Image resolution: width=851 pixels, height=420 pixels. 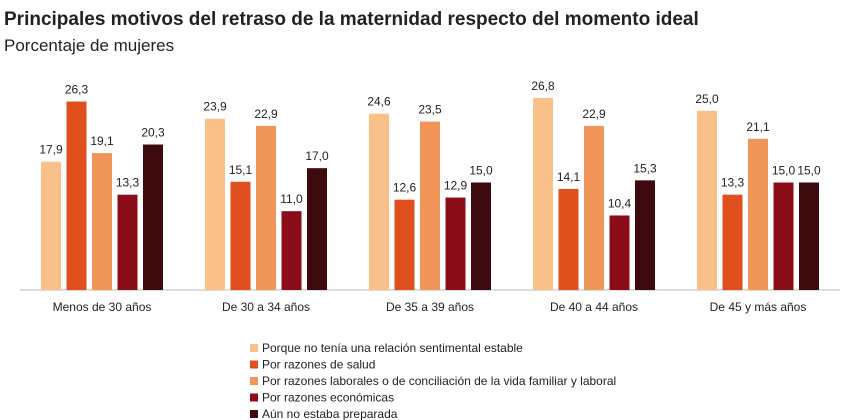 I want to click on value-label: 25,0, so click(x=707, y=99).